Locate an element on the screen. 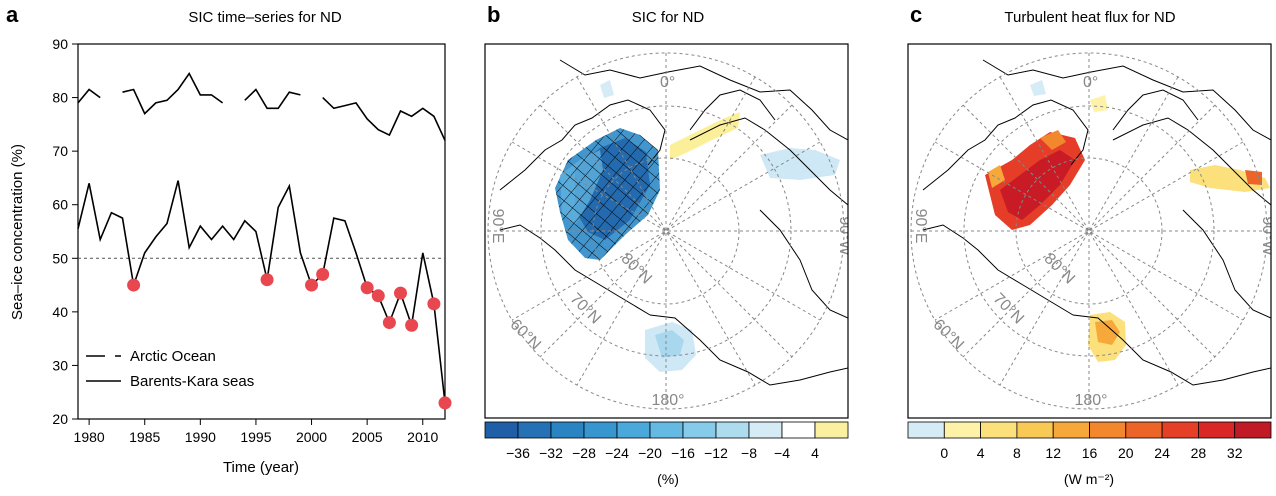 This screenshot has height=496, width=1276. x-tick-label: 2000 is located at coordinates (311, 437).